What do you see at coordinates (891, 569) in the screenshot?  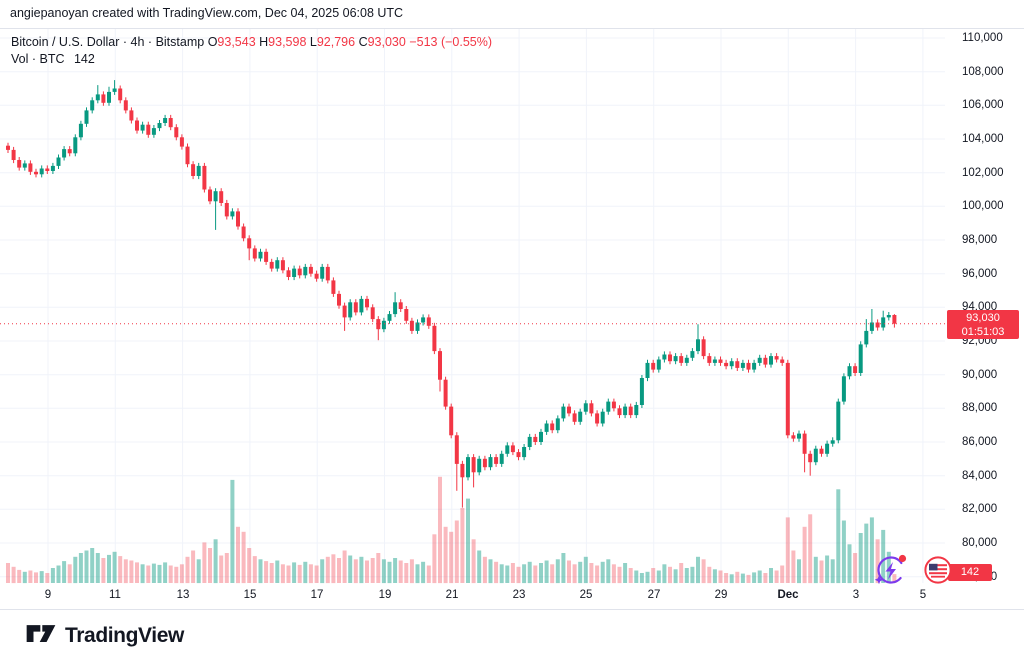 I see `spark-icon` at bounding box center [891, 569].